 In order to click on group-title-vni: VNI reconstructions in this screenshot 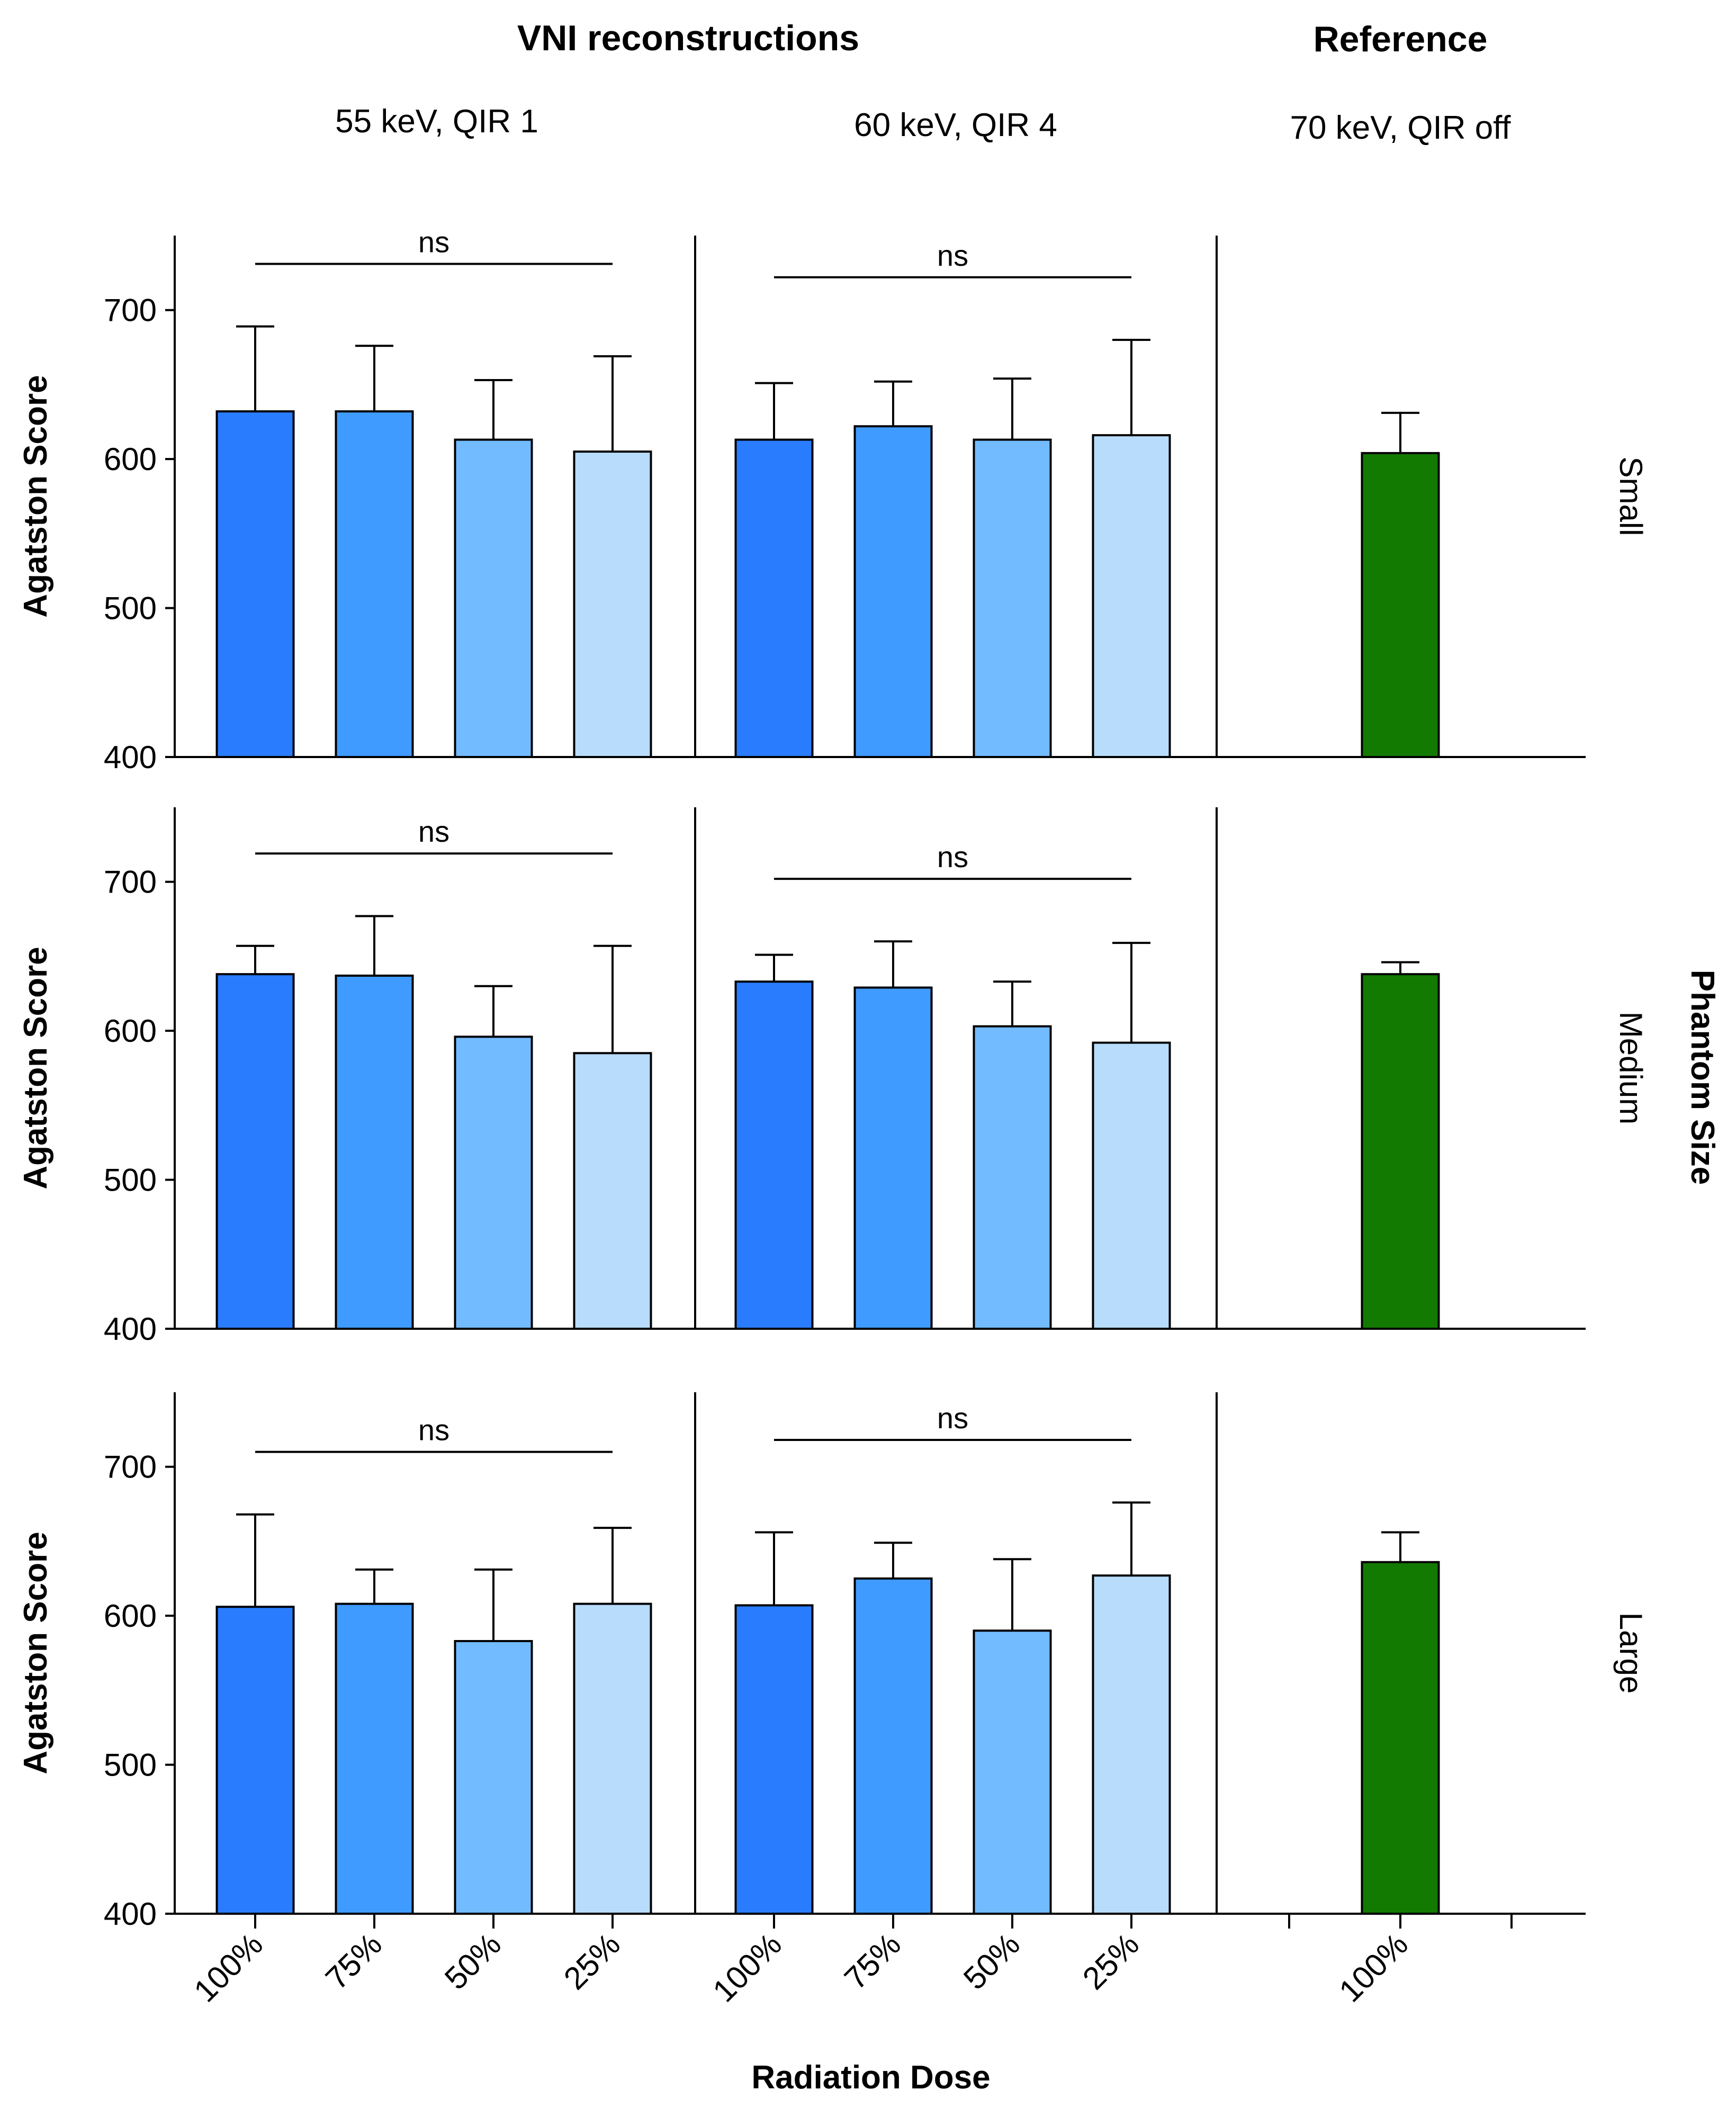, I will do `click(688, 38)`.